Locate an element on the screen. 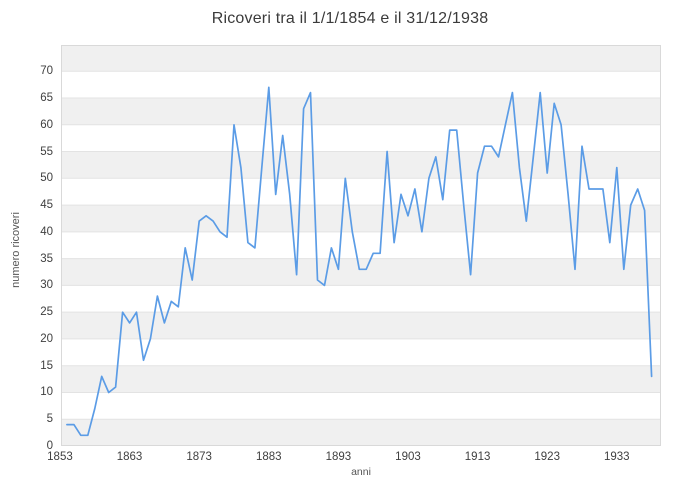 The image size is (700, 500). x-axis-title: anni is located at coordinates (361, 472).